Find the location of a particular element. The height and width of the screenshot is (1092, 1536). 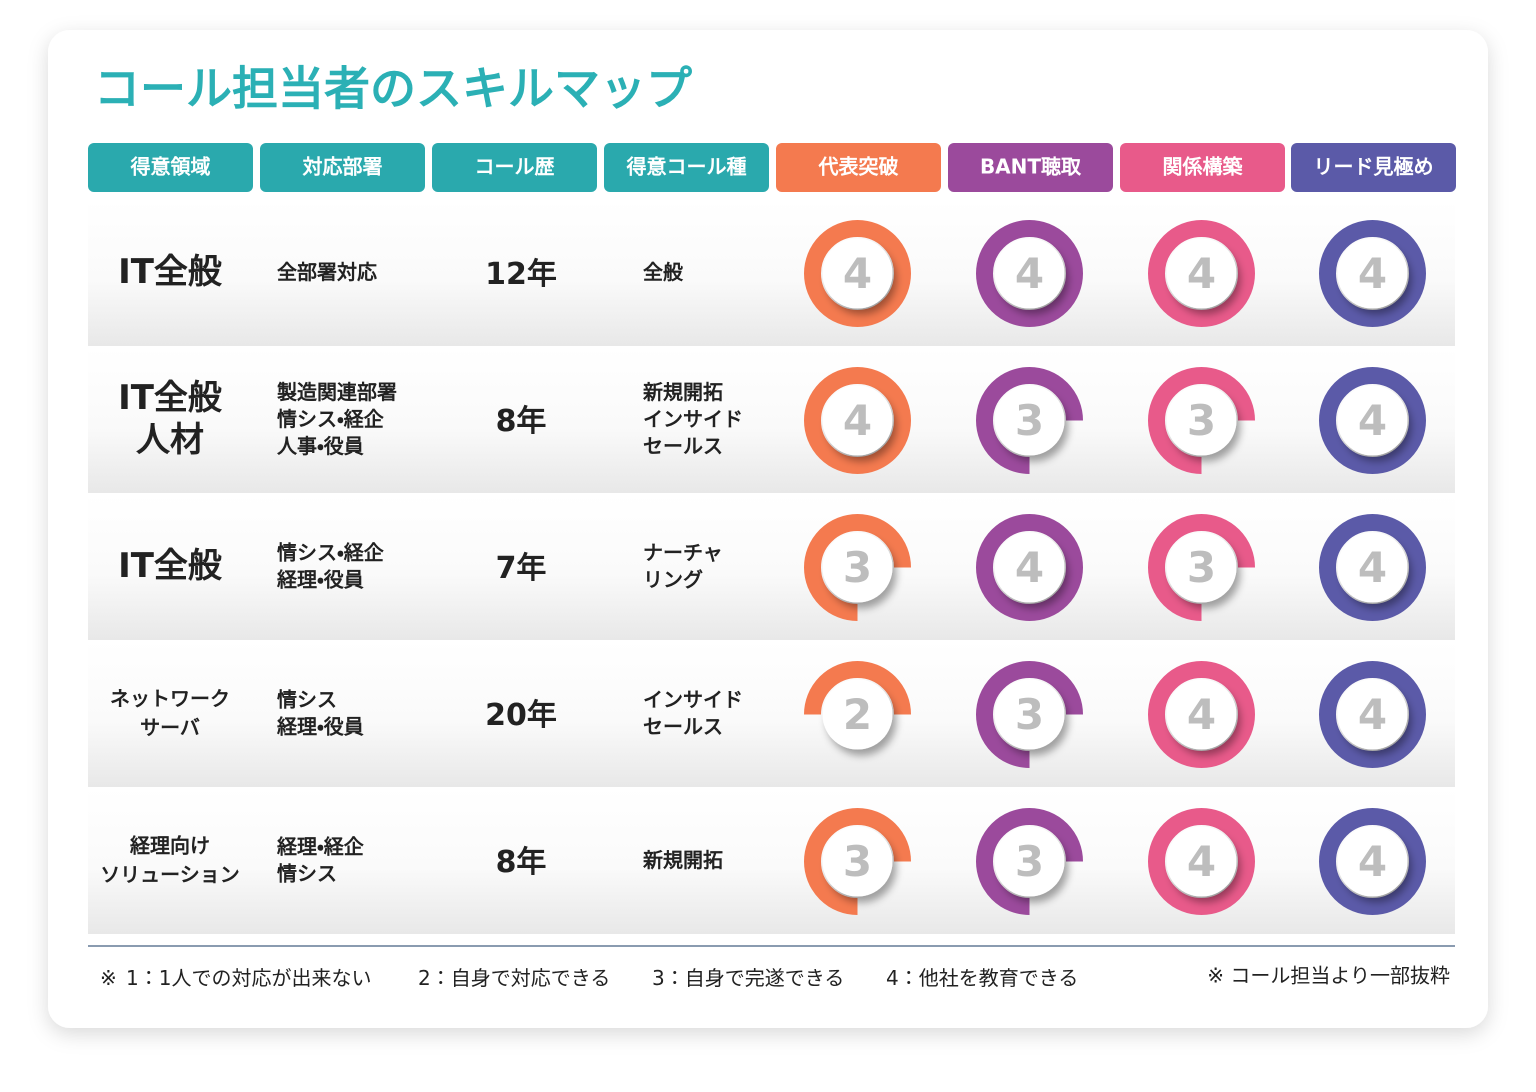

cell-text: 経理・経企 is located at coordinates (320, 847).